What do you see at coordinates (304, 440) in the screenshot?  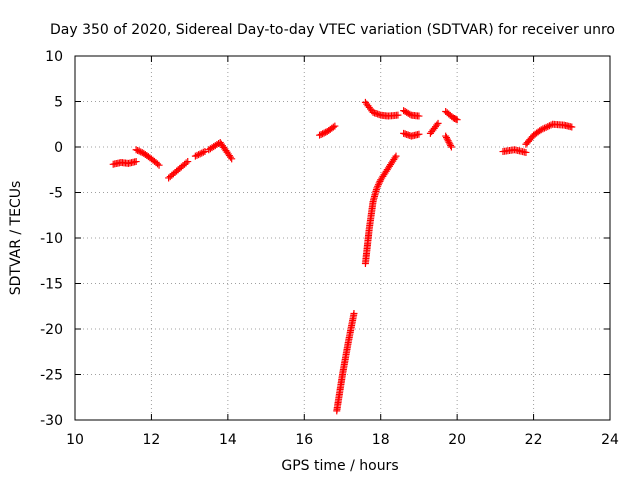 I see `x-tick-label: 16` at bounding box center [304, 440].